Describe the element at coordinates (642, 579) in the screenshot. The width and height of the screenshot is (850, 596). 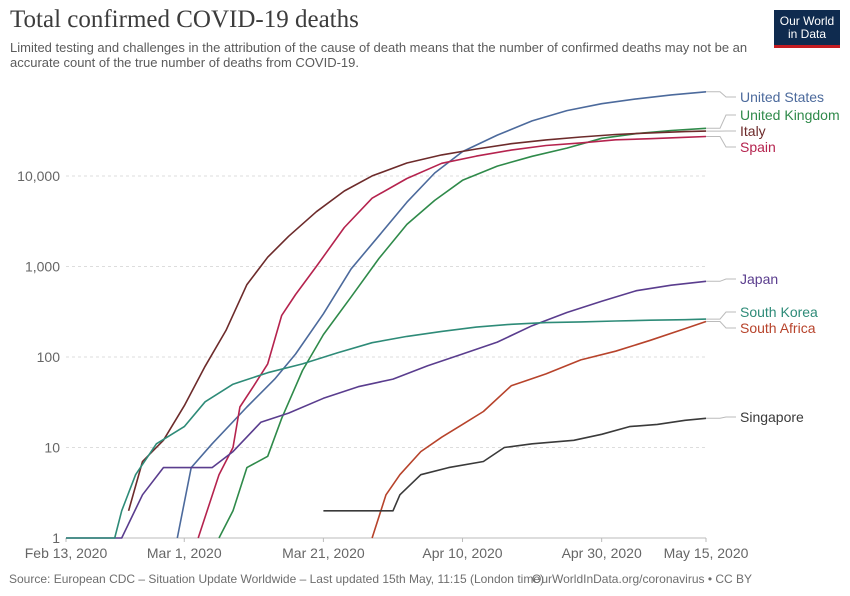
I see `source-link: OurWorldInData.org/coronavirus • CC BY` at that location.